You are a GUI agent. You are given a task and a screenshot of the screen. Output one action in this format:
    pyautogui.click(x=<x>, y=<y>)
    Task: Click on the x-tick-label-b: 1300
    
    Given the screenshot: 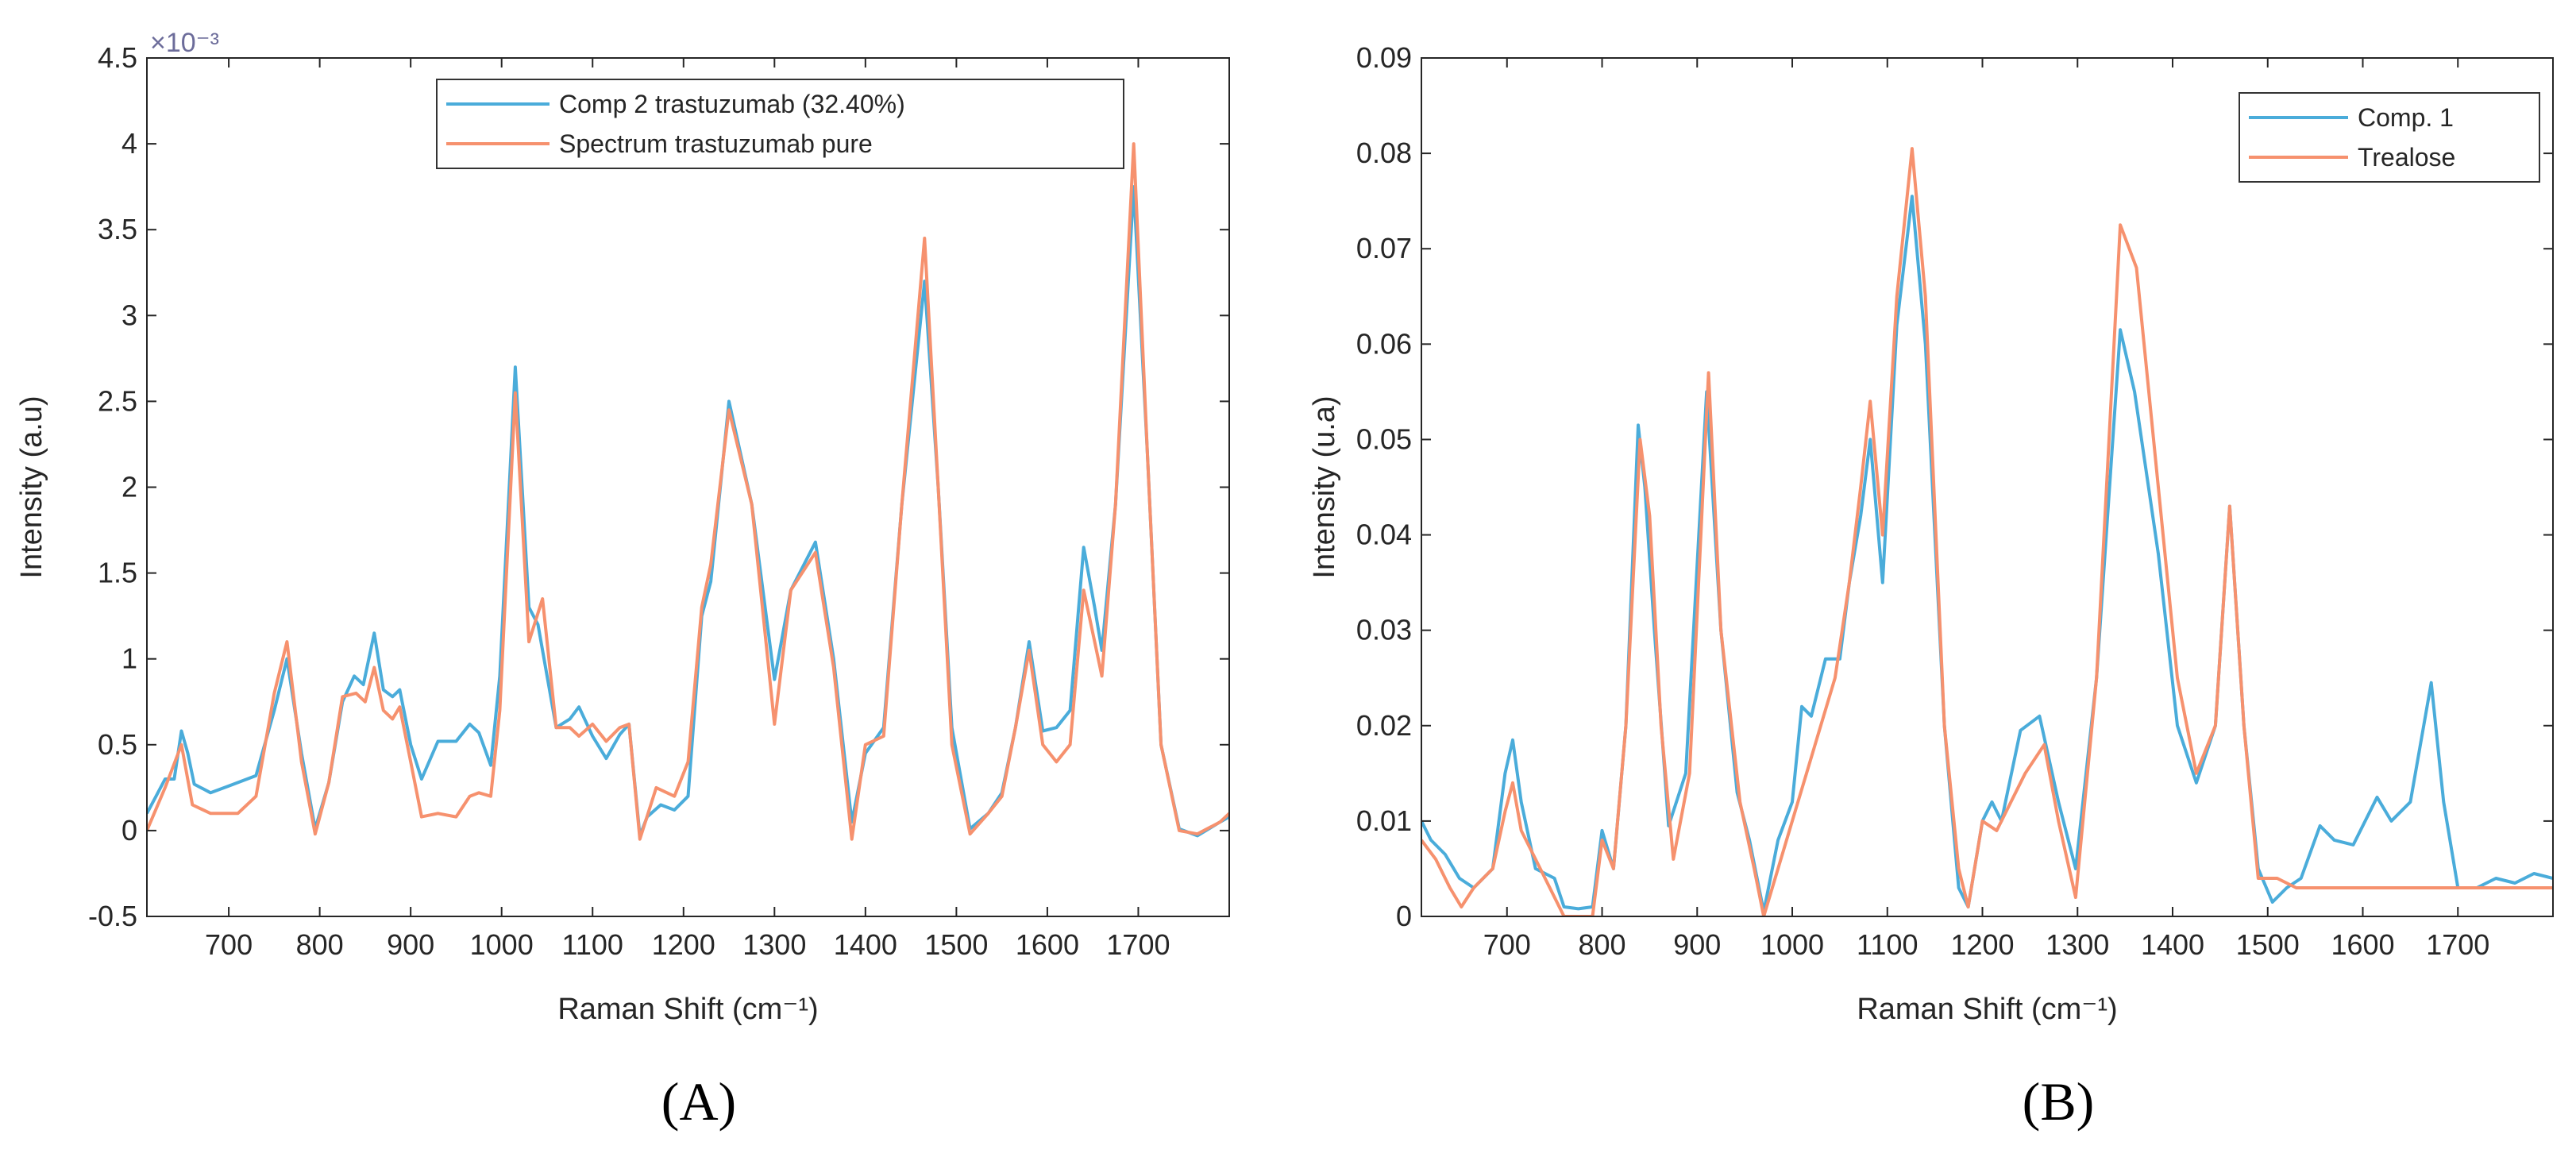 What is the action you would take?
    pyautogui.click(x=2077, y=944)
    